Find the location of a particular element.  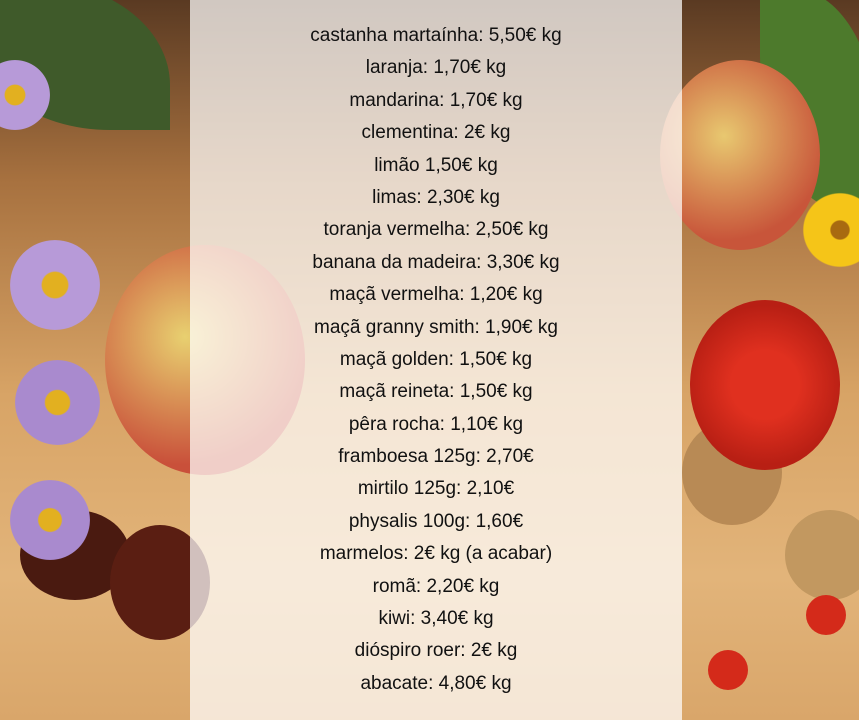

price-item: marmelos: 2€ kg (a acabar) is located at coordinates (436, 554).